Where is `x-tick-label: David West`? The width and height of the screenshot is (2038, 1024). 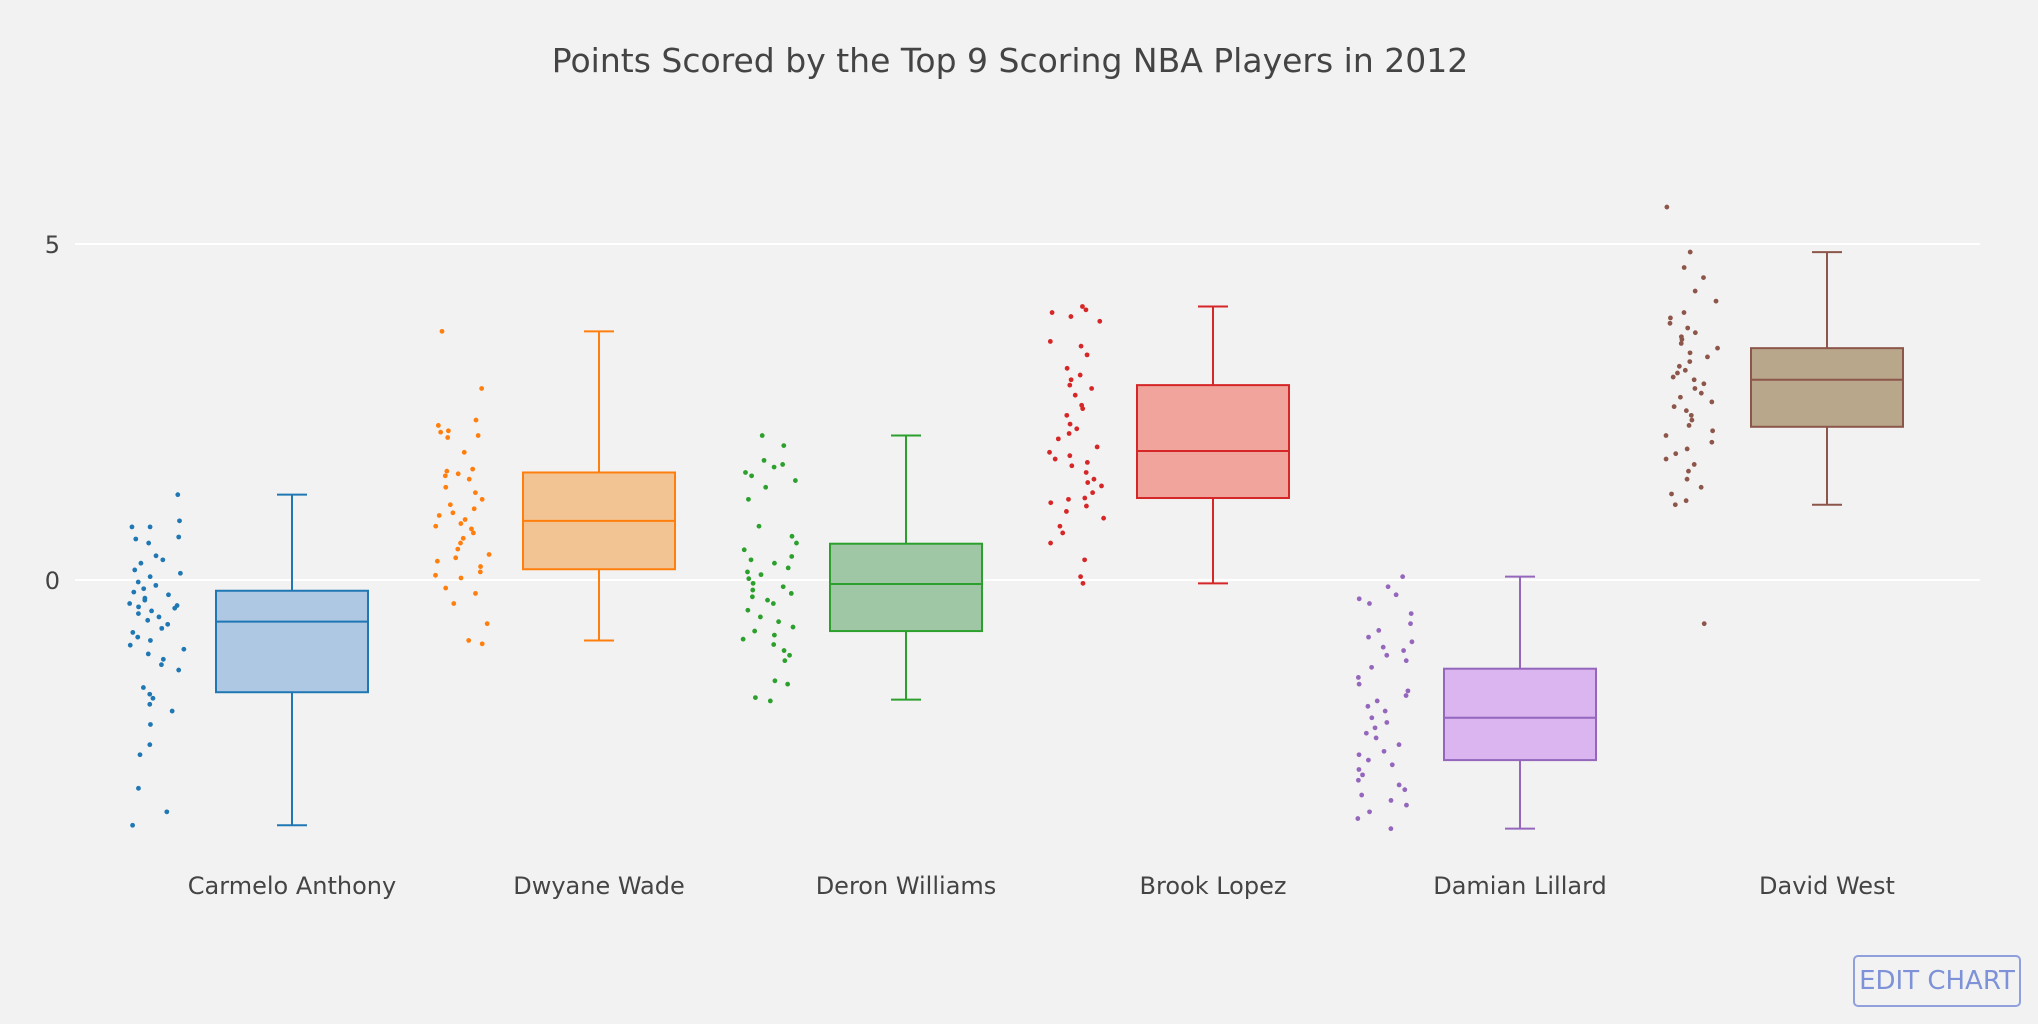 x-tick-label: David West is located at coordinates (1827, 886).